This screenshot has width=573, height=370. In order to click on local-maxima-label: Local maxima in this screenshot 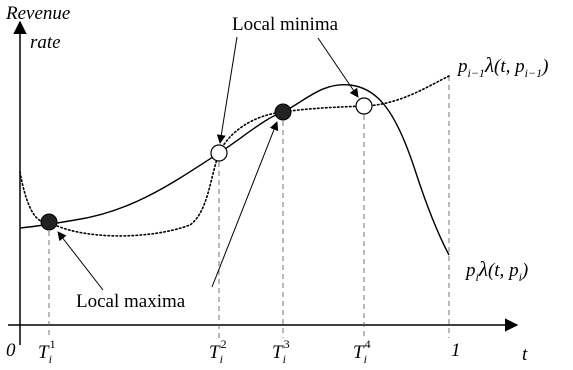, I will do `click(131, 301)`.